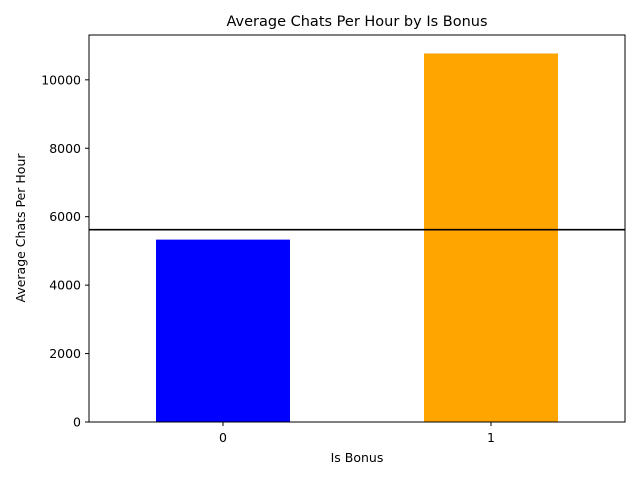  What do you see at coordinates (77, 422) in the screenshot?
I see `y-tick-label: 0` at bounding box center [77, 422].